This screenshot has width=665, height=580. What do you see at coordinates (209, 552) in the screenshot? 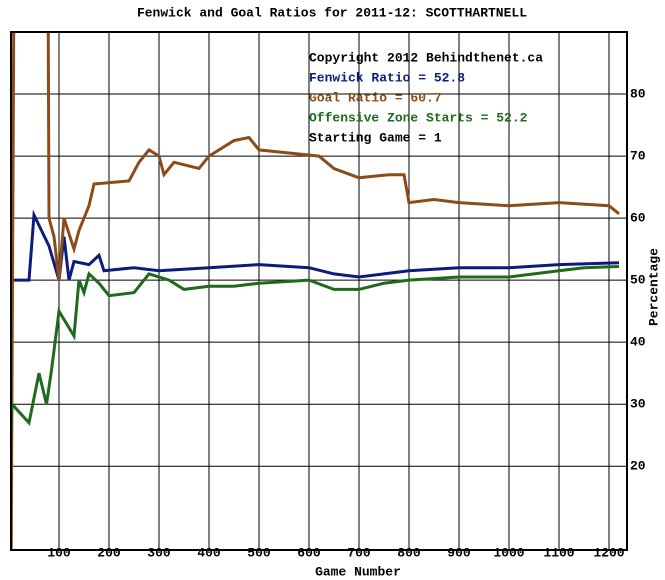
I see `x-tick-label: 400` at bounding box center [209, 552].